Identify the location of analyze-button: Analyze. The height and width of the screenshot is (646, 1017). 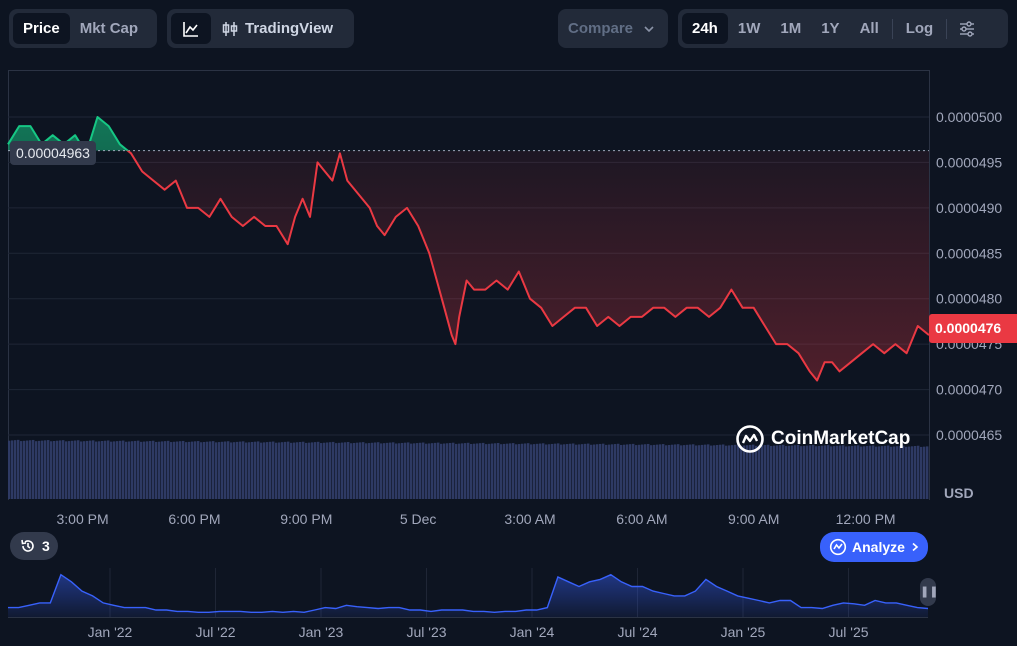
(874, 547).